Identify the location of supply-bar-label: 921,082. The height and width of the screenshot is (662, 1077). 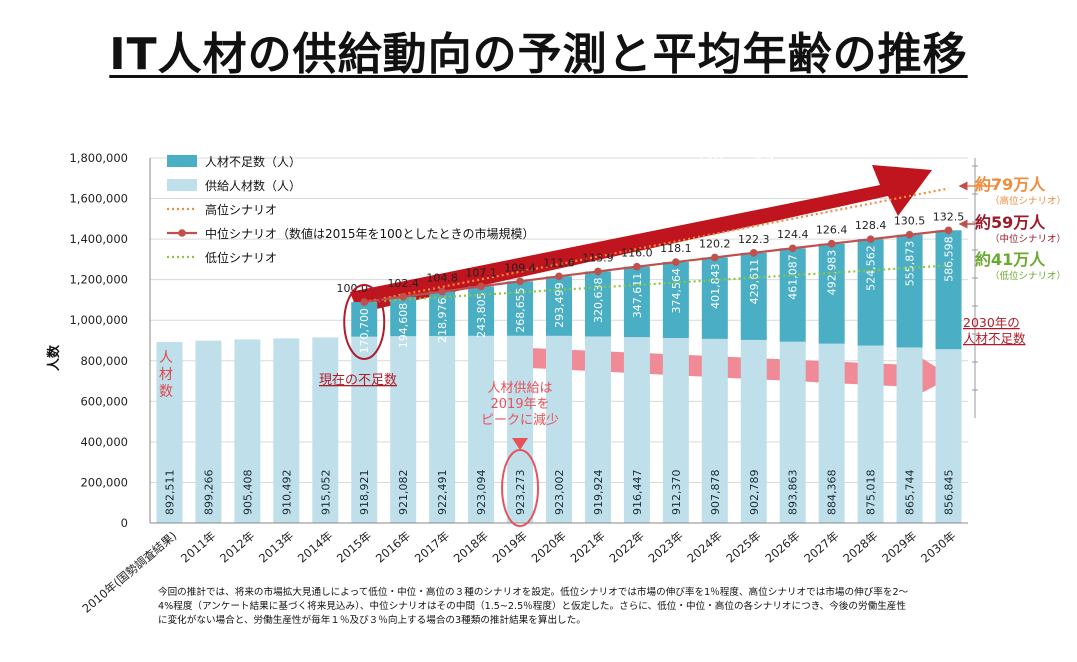
(403, 493).